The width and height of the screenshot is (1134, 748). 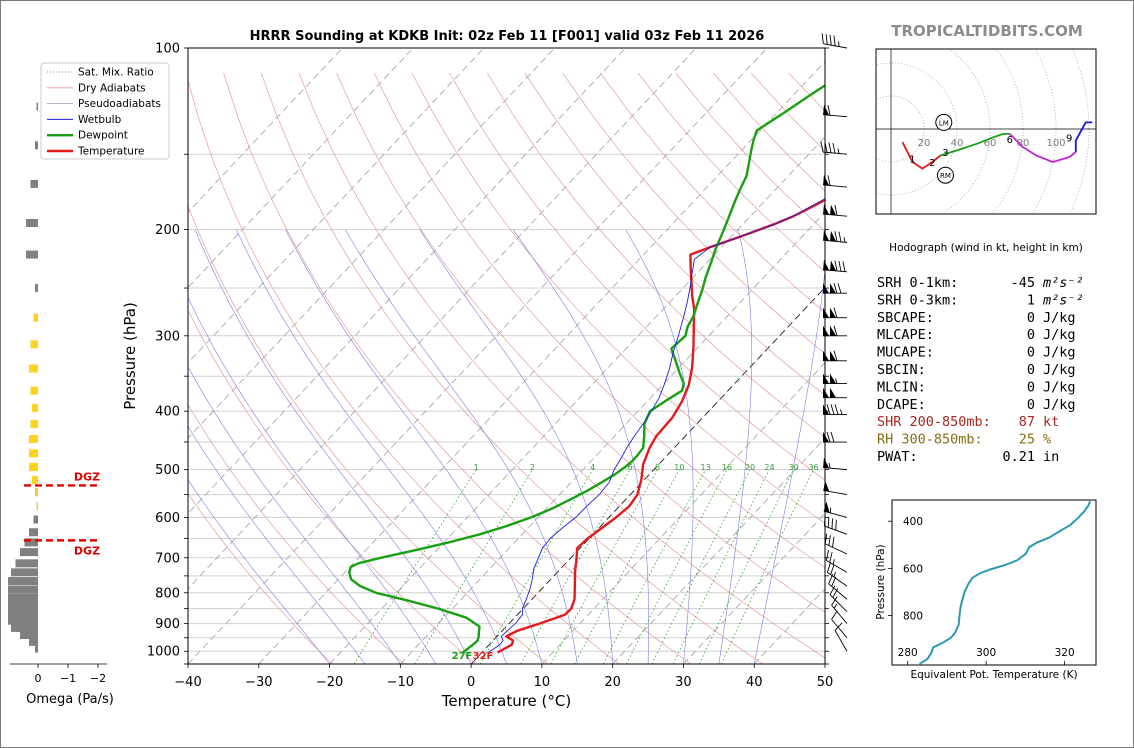 I want to click on y-tick-label: 400, so click(x=167, y=412).